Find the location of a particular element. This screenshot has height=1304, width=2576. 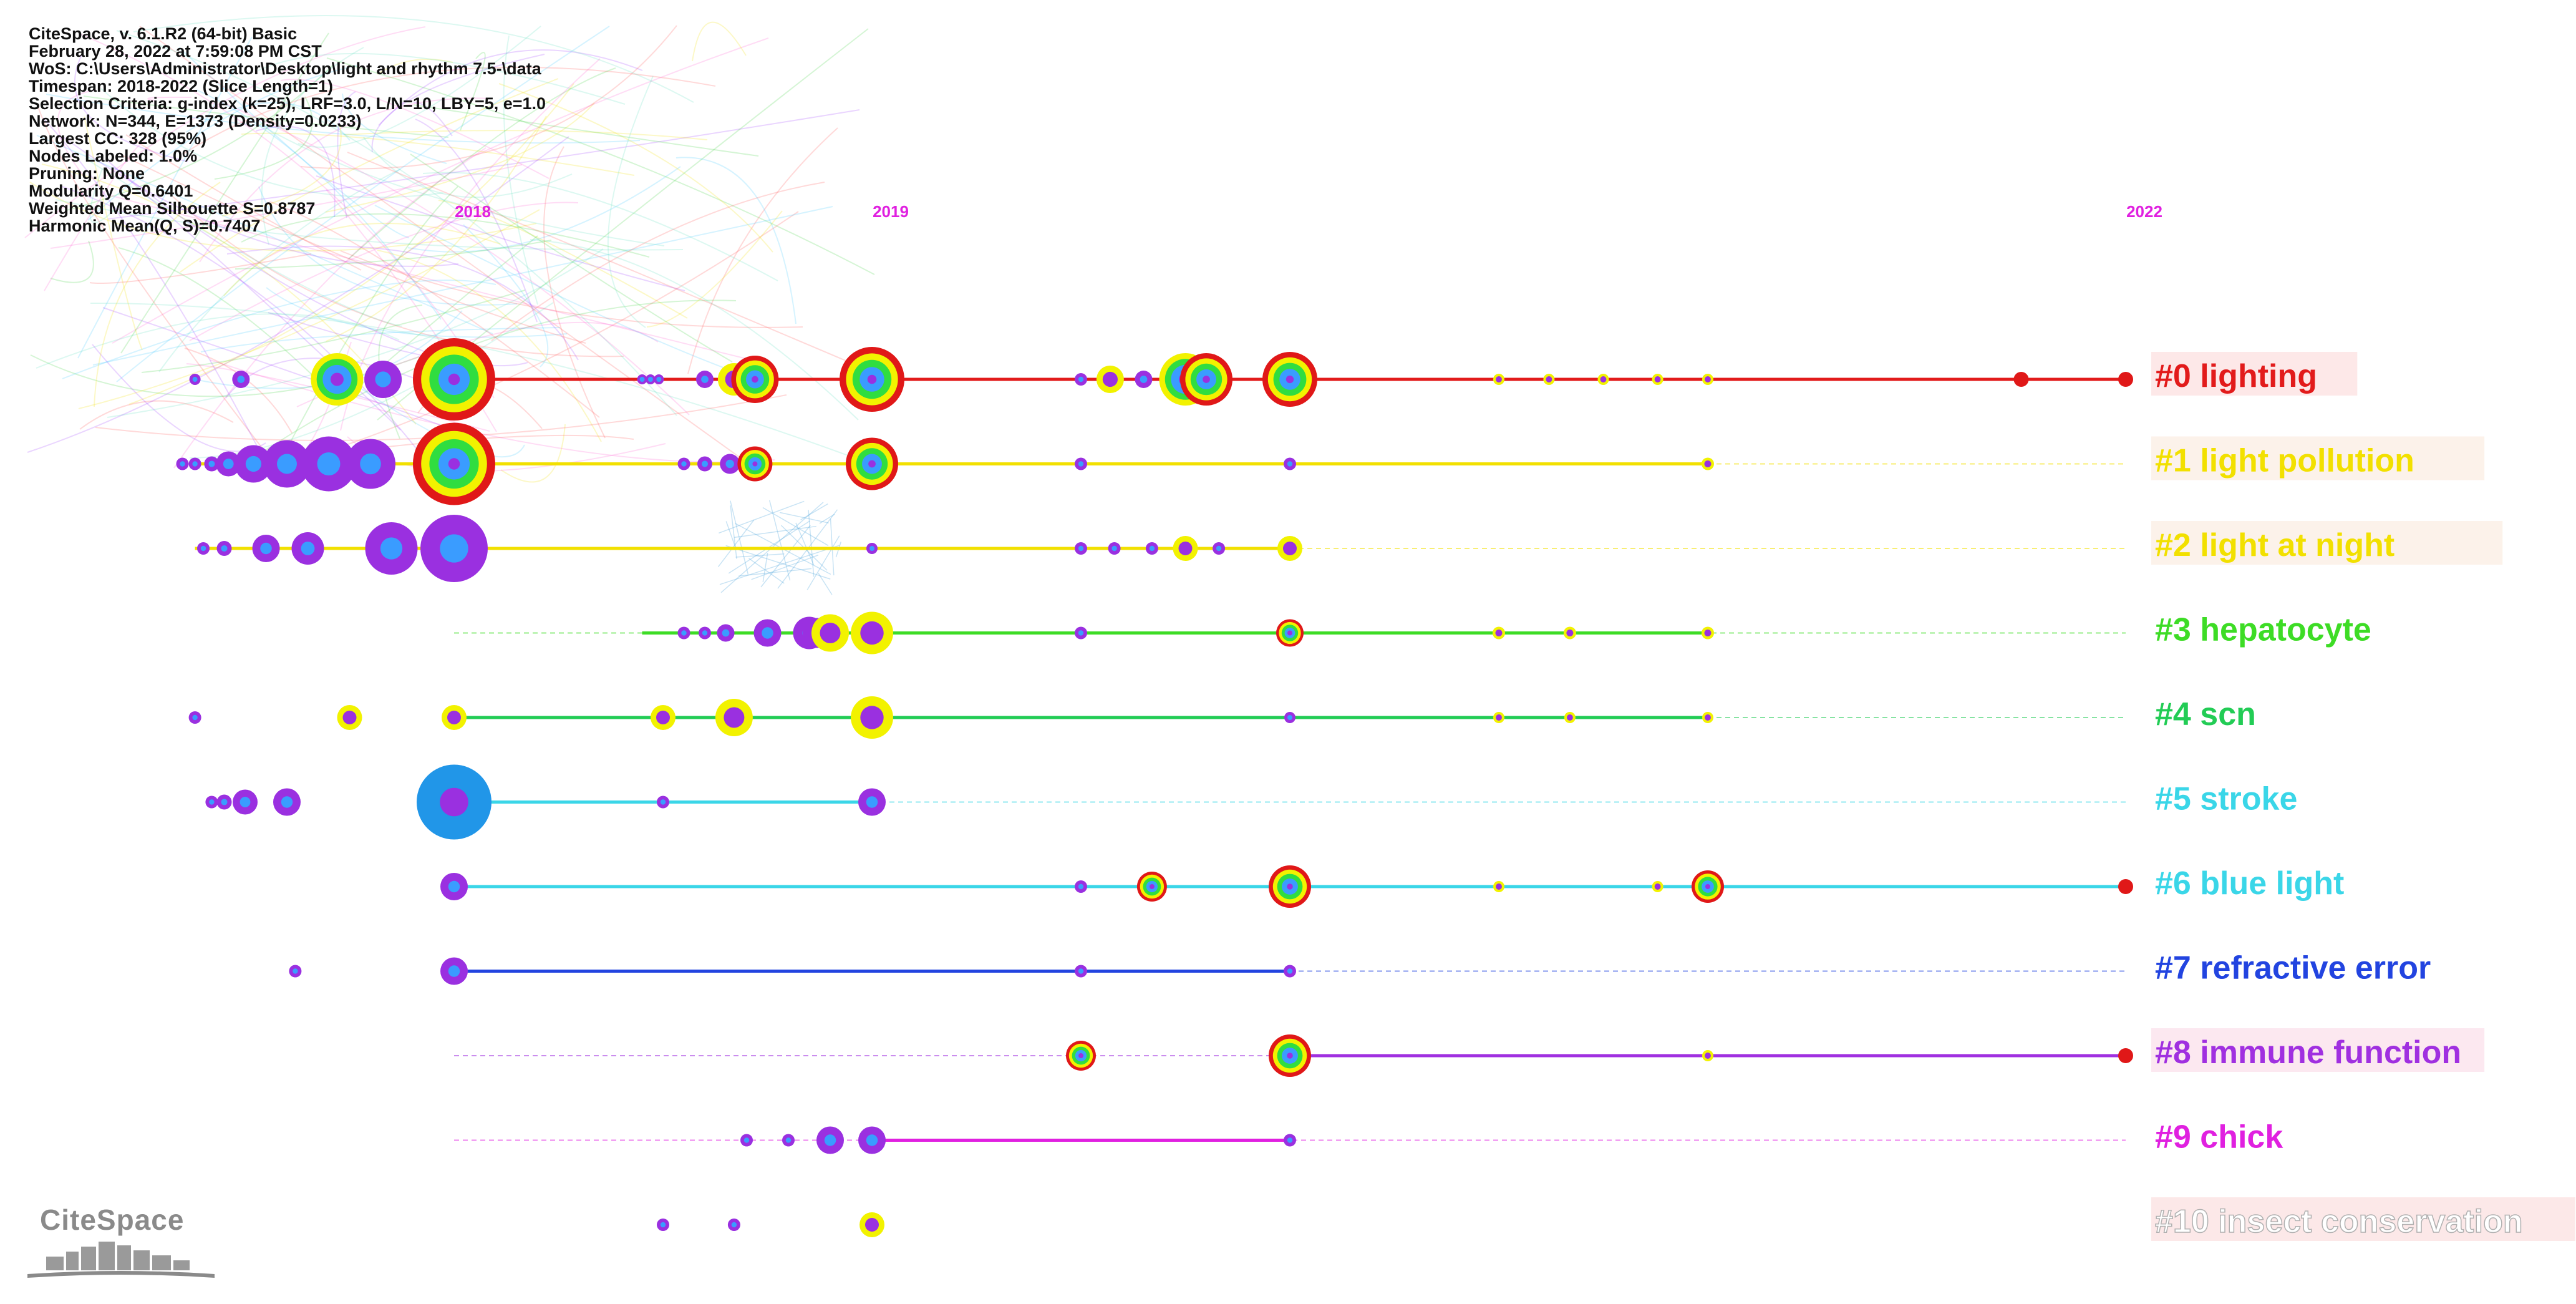

cluster-label-9: #9 chick is located at coordinates (2219, 1137).